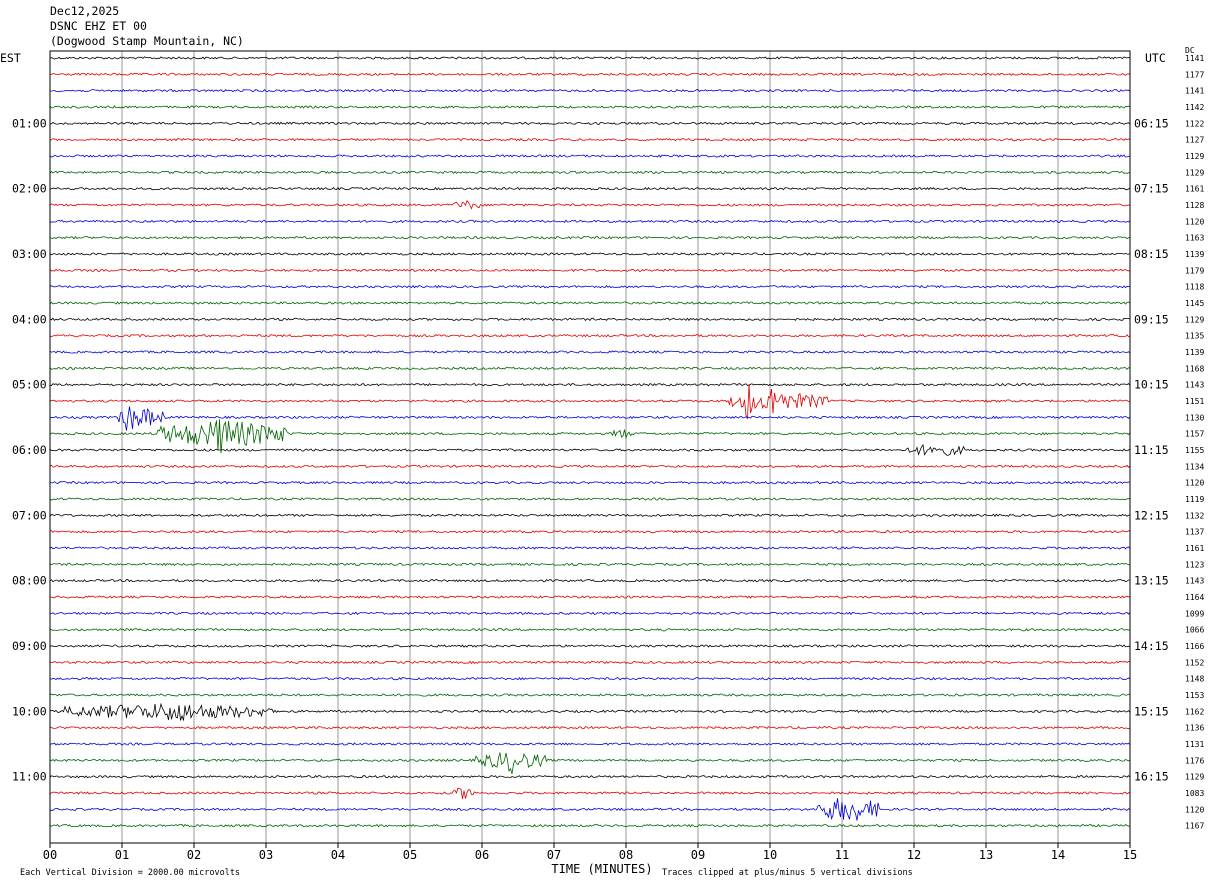 The height and width of the screenshot is (886, 1210). What do you see at coordinates (1194, 646) in the screenshot?
I see `dc-value: 1166` at bounding box center [1194, 646].